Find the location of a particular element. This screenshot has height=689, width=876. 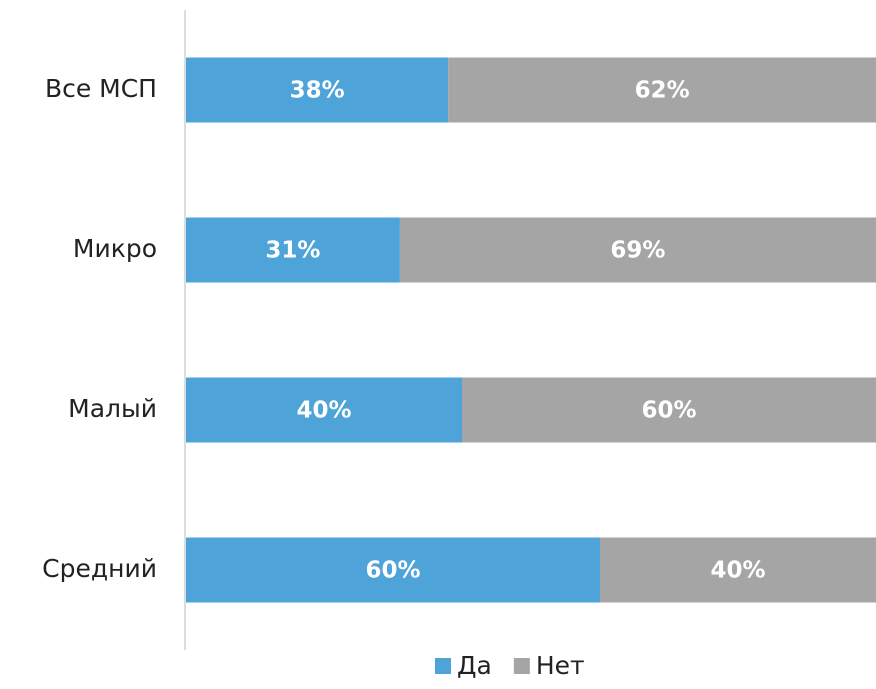

category-label: Все МСП is located at coordinates (101, 88).